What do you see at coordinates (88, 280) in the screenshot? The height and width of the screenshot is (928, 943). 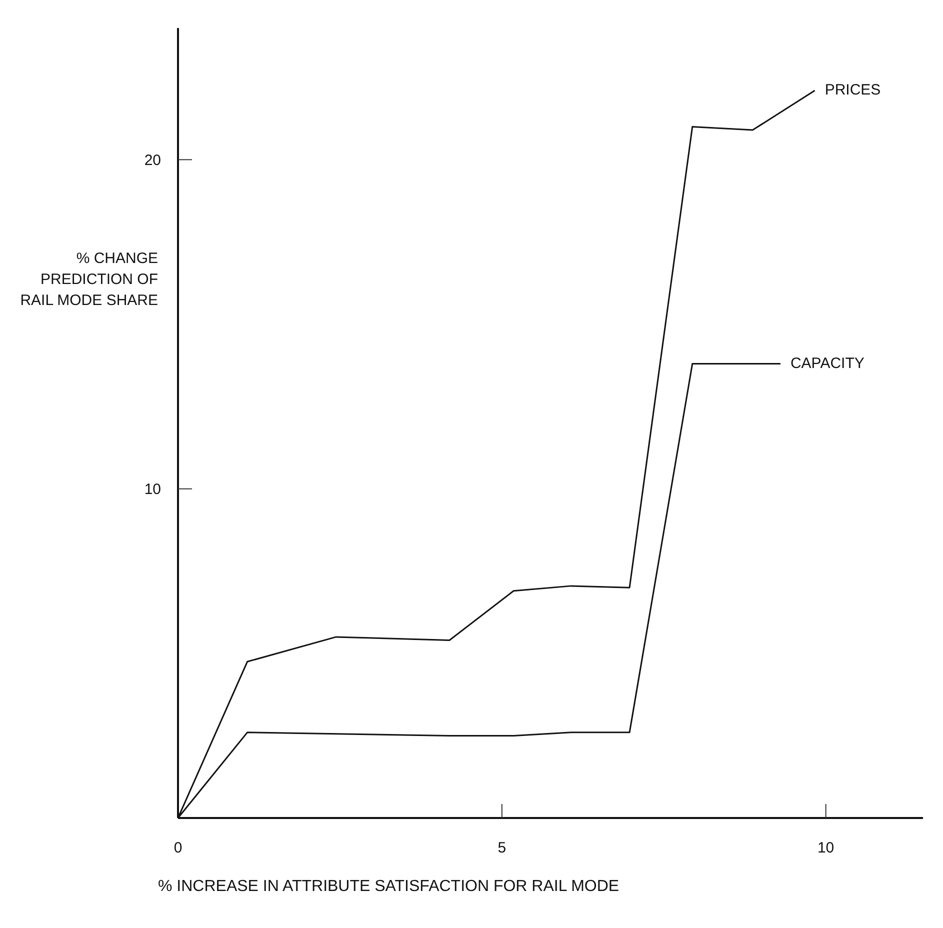 I see `y-axis-title: % CHANGE PREDICTION OF RAIL MODE SHARE` at bounding box center [88, 280].